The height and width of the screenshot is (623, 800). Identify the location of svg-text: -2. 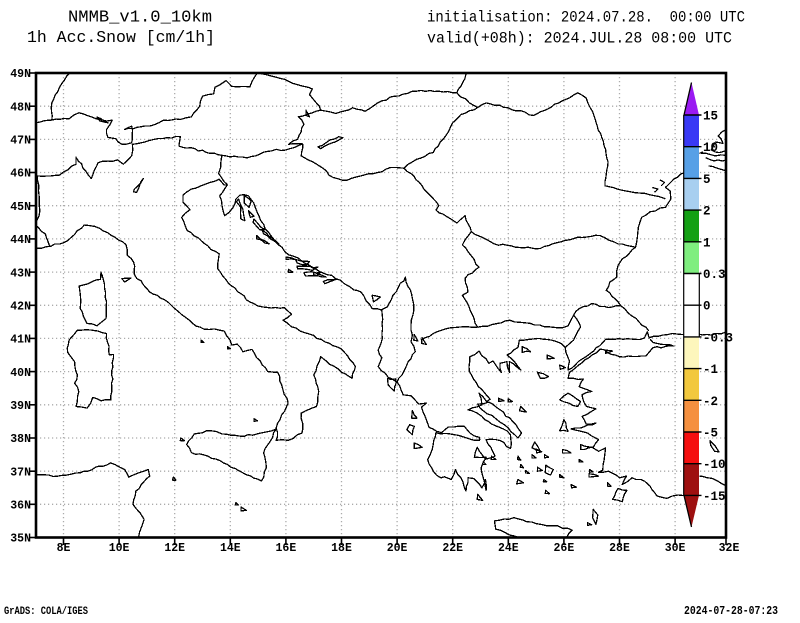
(710, 402).